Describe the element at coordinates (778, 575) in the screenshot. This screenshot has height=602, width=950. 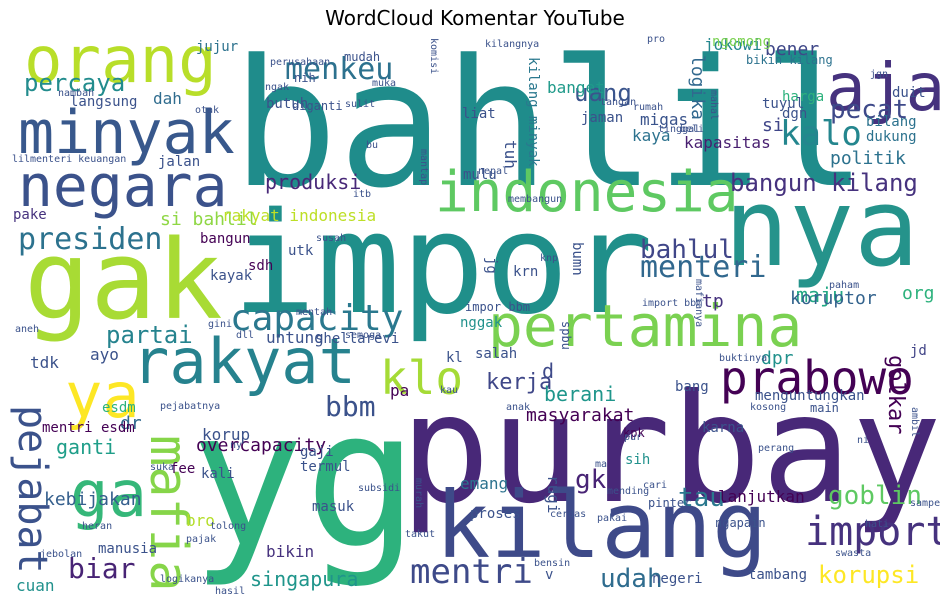
I see `word-tambang: tambang` at that location.